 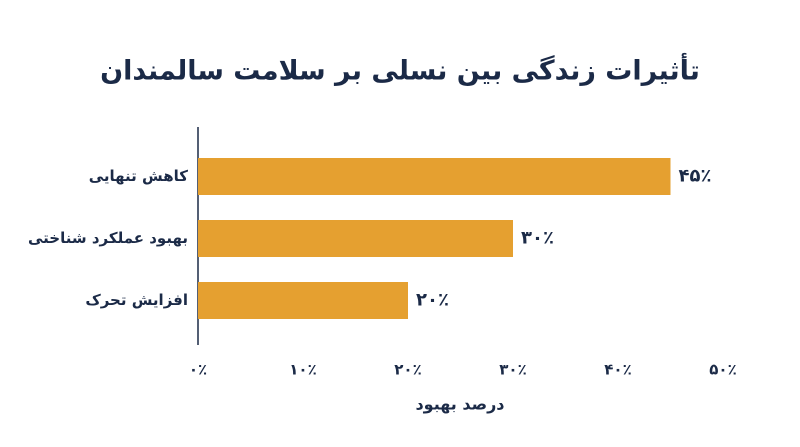 I want to click on chart-title: تأثیرات زندگی بین نسلی بر سلامت سالمندان, so click(x=400, y=70).